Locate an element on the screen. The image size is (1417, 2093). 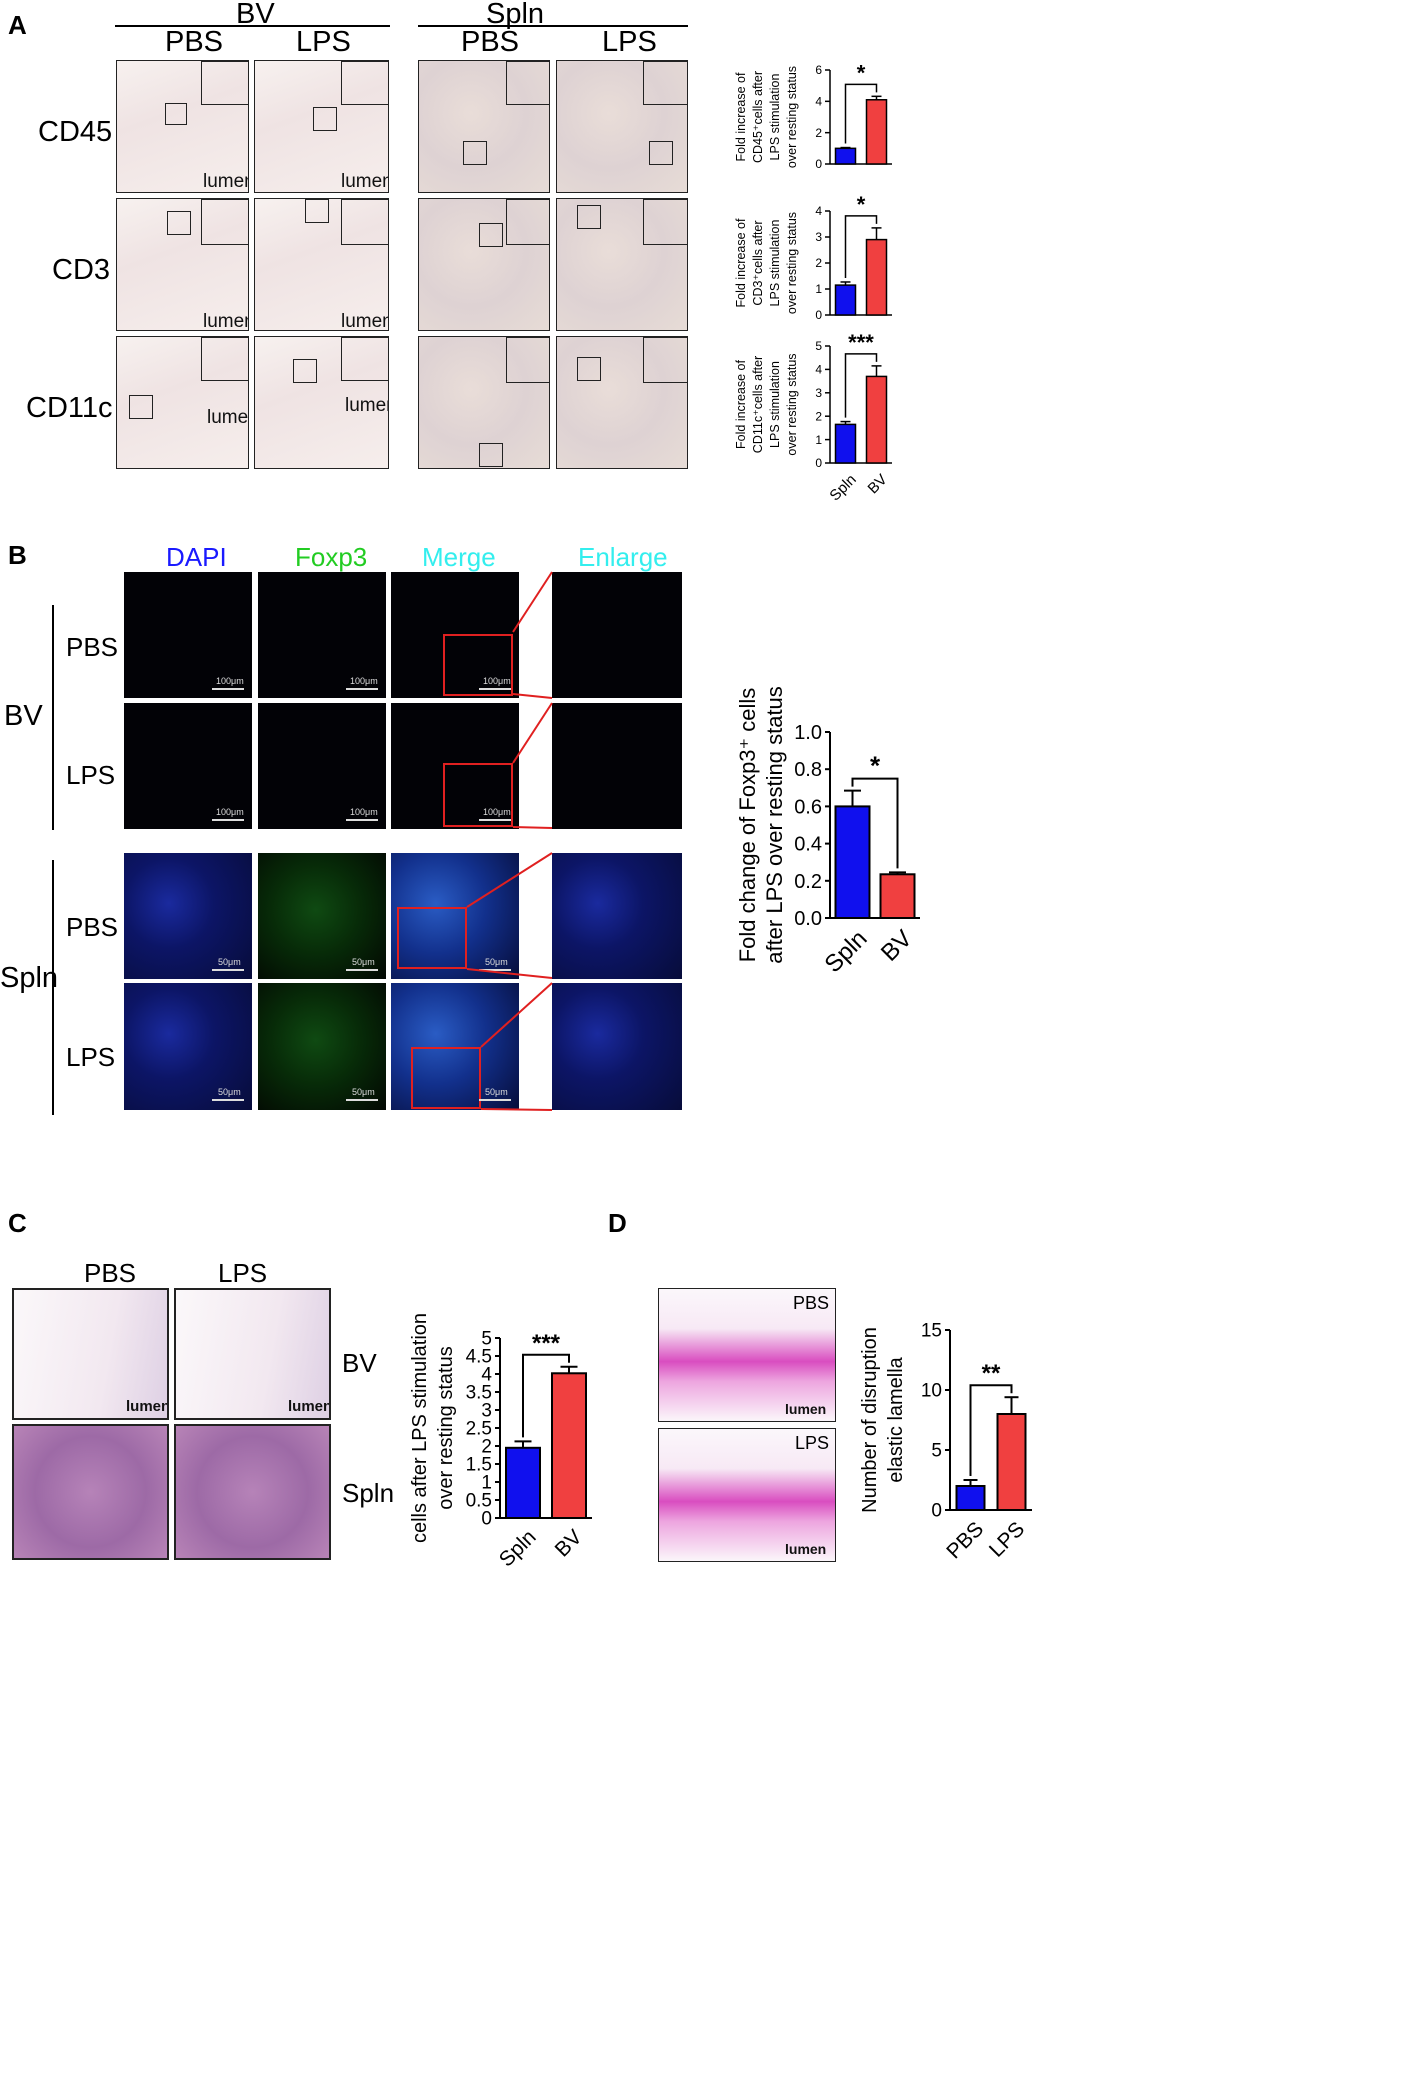
image-label-lps: LPS is located at coordinates (811, 1443).